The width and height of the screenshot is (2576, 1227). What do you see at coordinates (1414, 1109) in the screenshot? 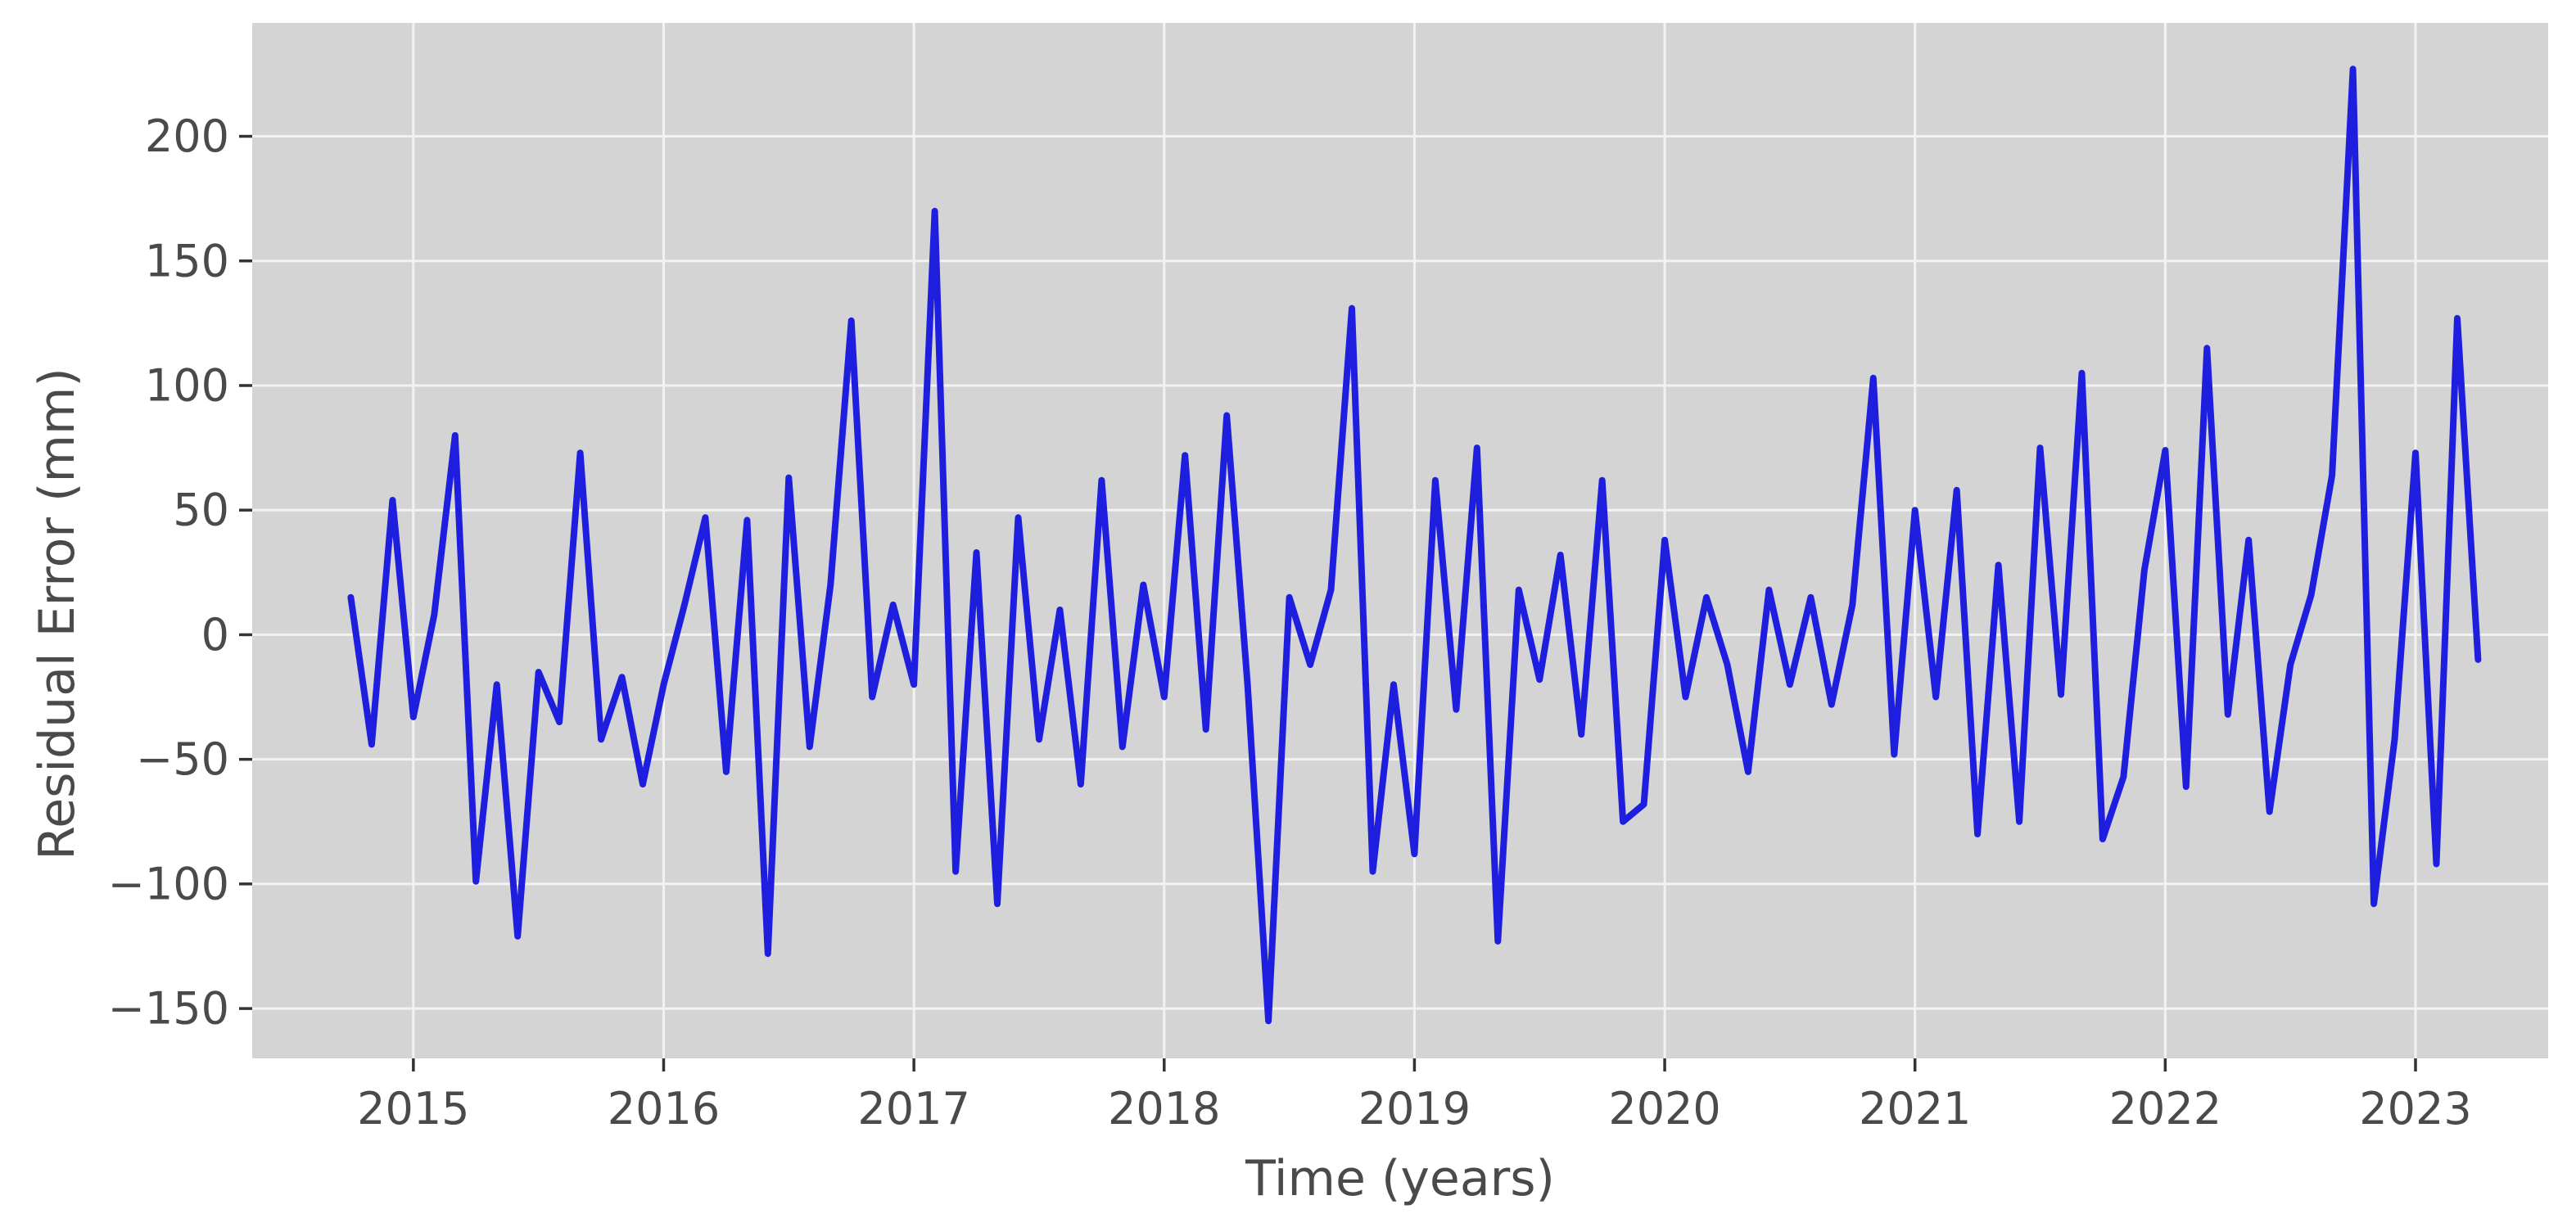
I see `x-tick-label: 2019` at bounding box center [1414, 1109].